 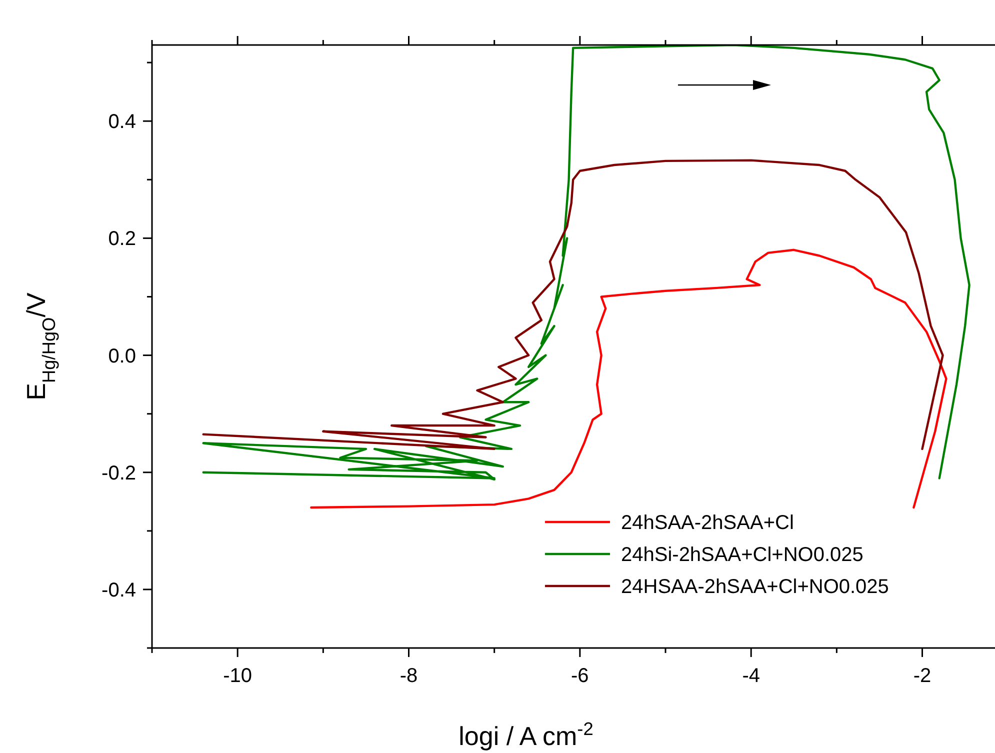 What do you see at coordinates (922, 676) in the screenshot?
I see `x-tick-label: -2` at bounding box center [922, 676].